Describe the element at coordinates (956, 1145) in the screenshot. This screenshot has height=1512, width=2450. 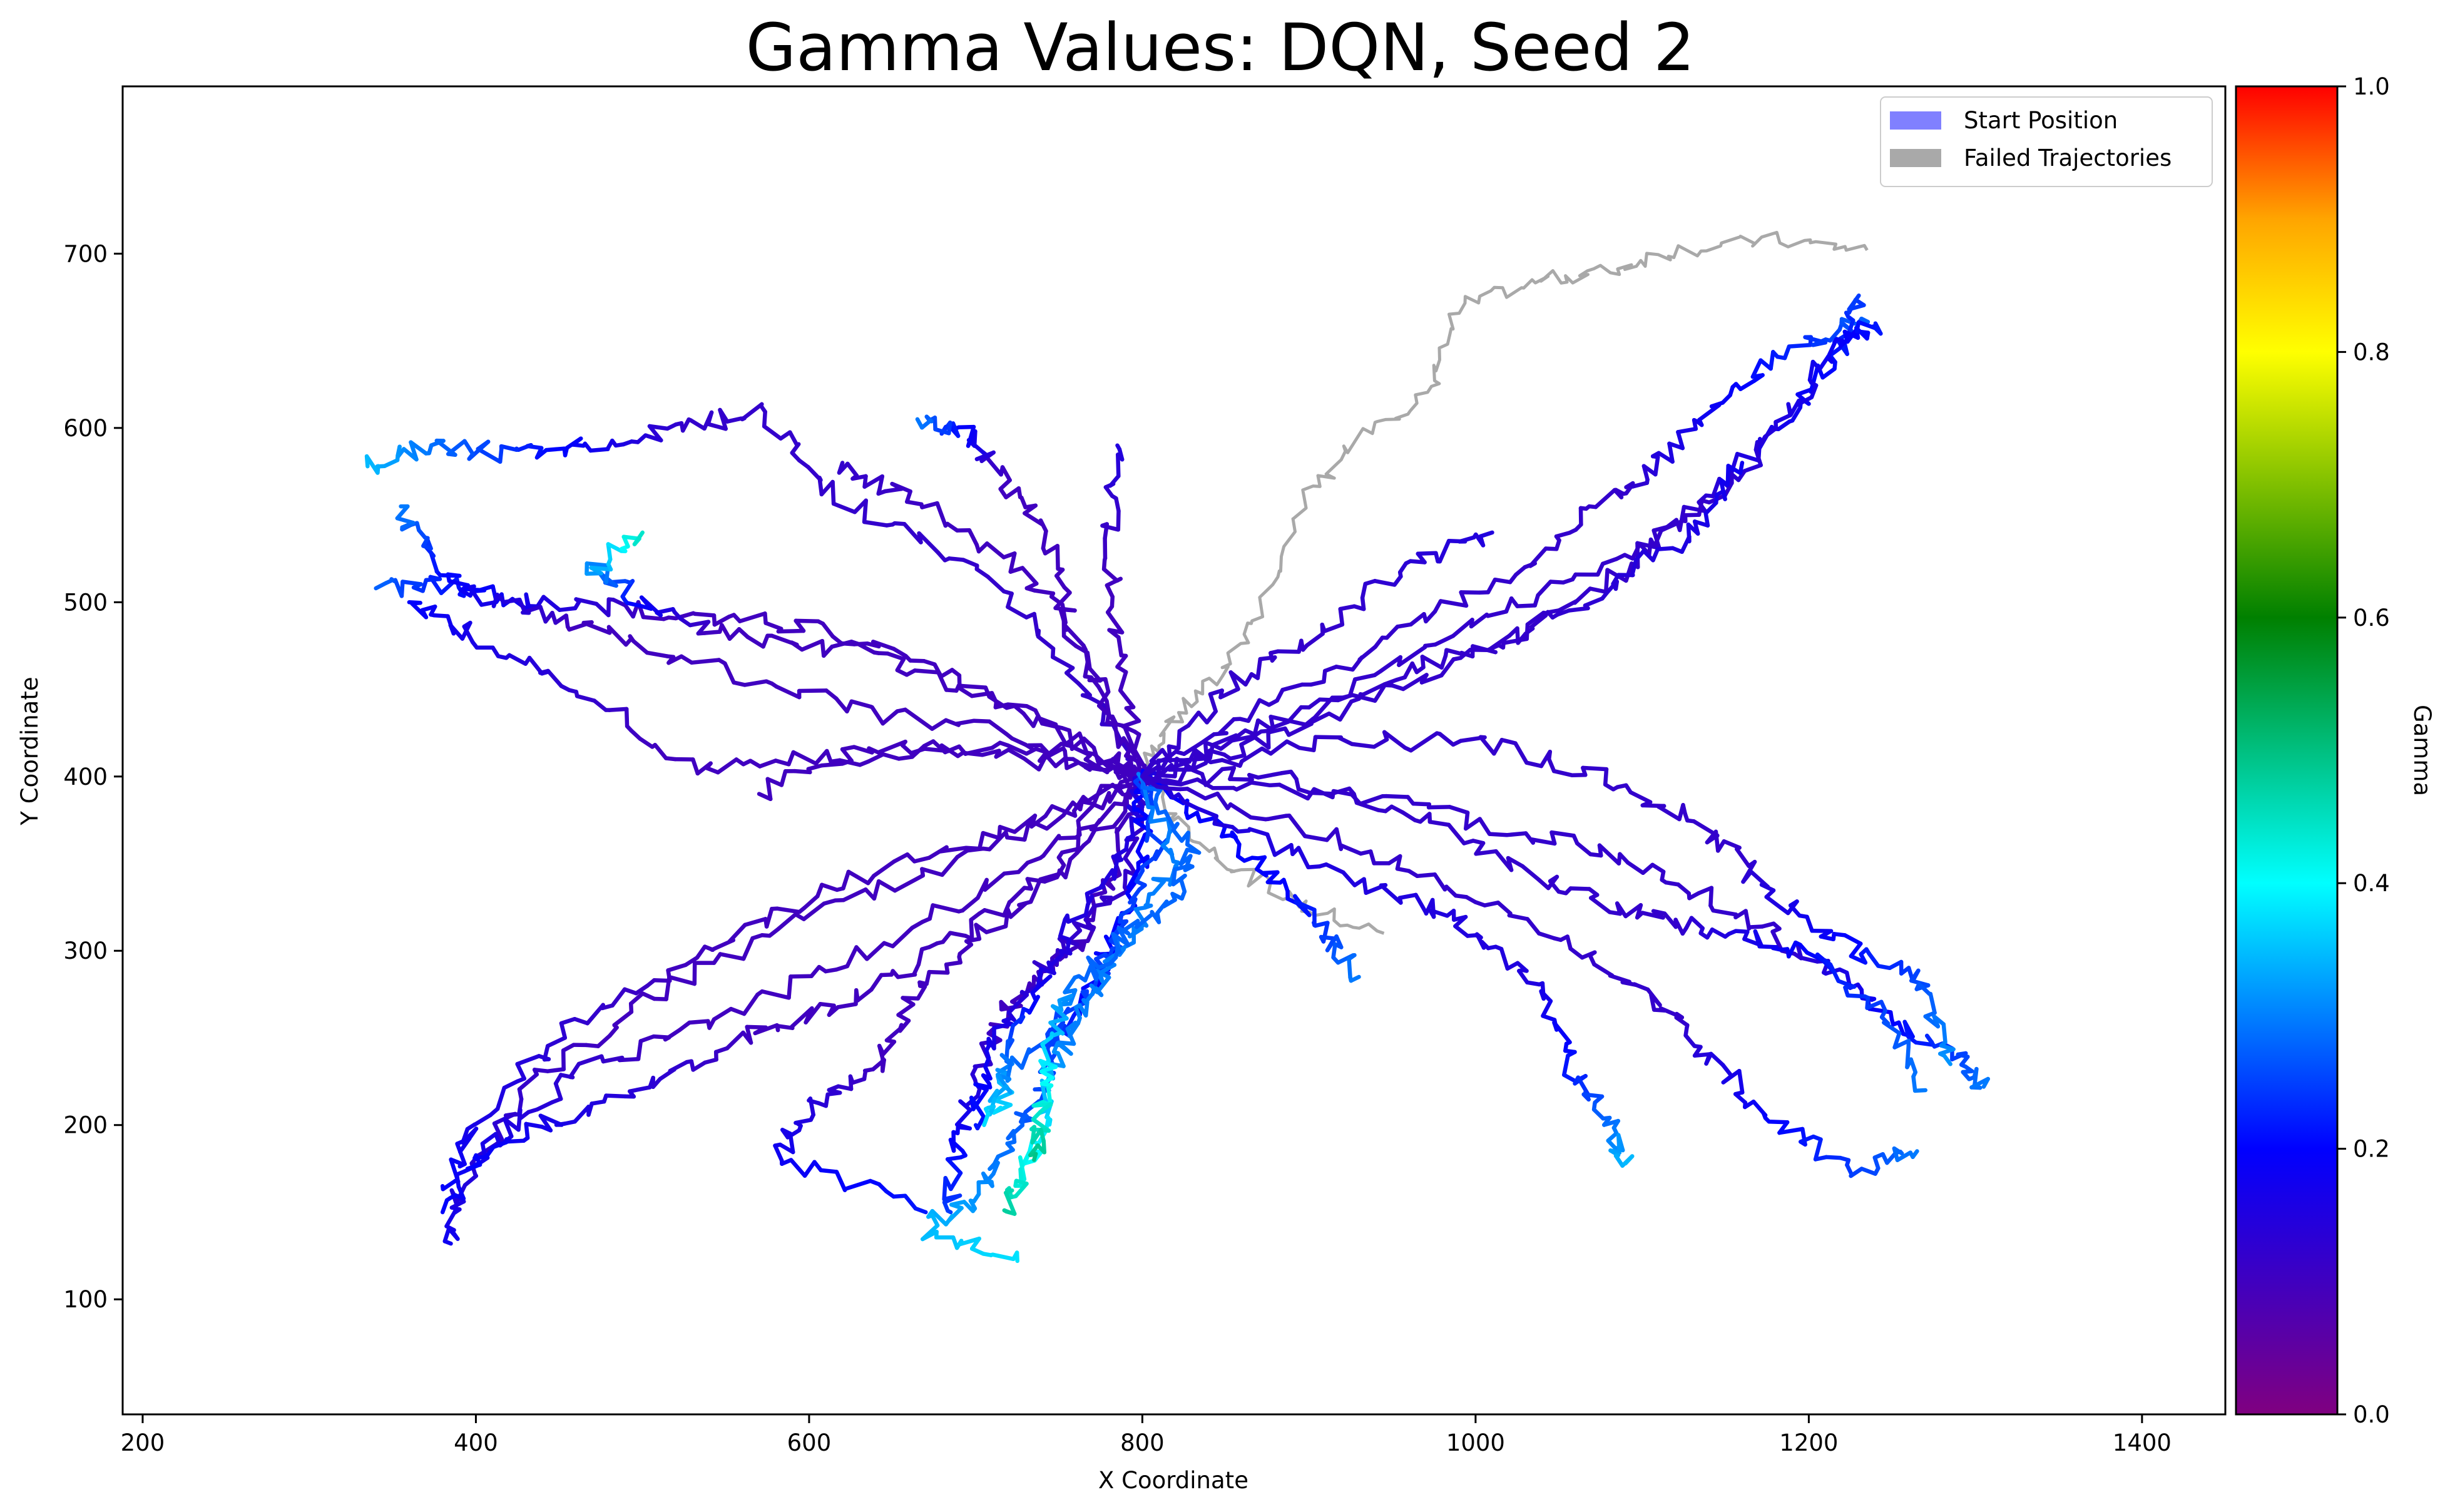
I see `trajectory-14-segment` at that location.